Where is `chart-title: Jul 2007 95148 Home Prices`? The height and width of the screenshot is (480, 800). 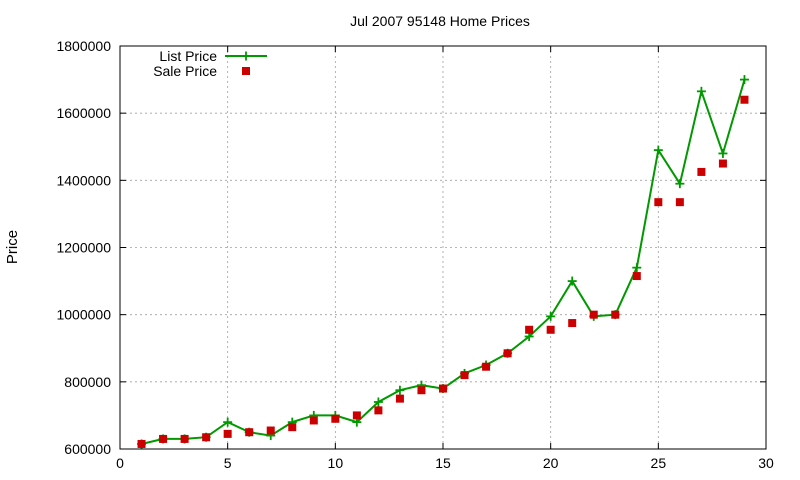
chart-title: Jul 2007 95148 Home Prices is located at coordinates (440, 21).